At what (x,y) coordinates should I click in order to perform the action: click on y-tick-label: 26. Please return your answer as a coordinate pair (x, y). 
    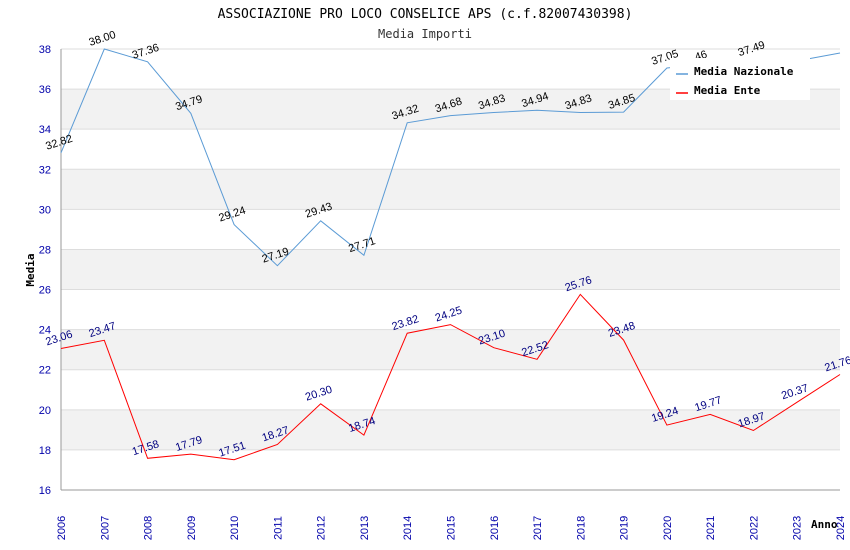
    Looking at the image, I should click on (45, 291).